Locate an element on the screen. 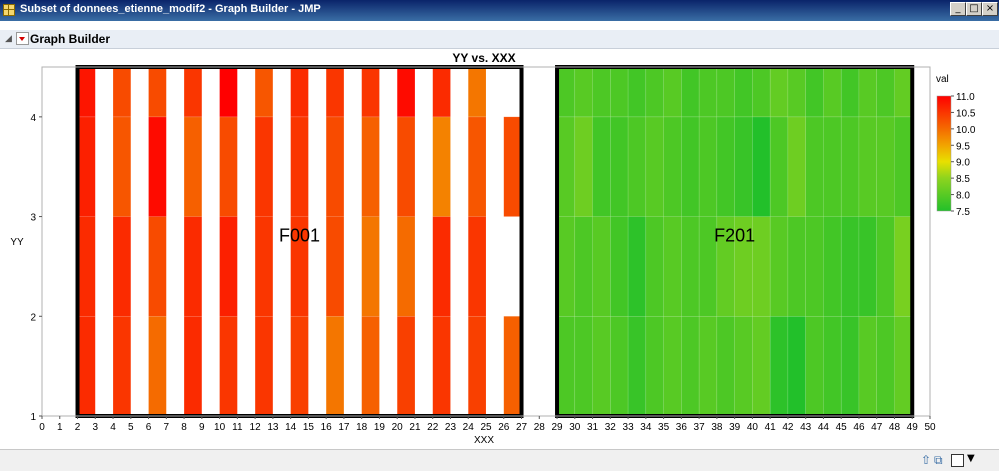  x-tick-label: 25 is located at coordinates (486, 427).